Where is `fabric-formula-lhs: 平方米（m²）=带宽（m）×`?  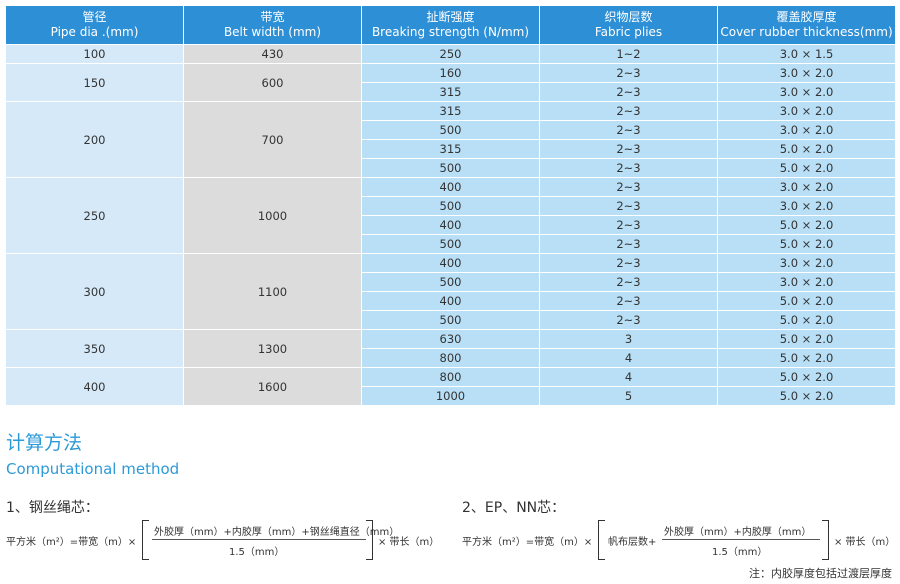
fabric-formula-lhs: 平方米（m²）=带宽（m）× is located at coordinates (527, 542).